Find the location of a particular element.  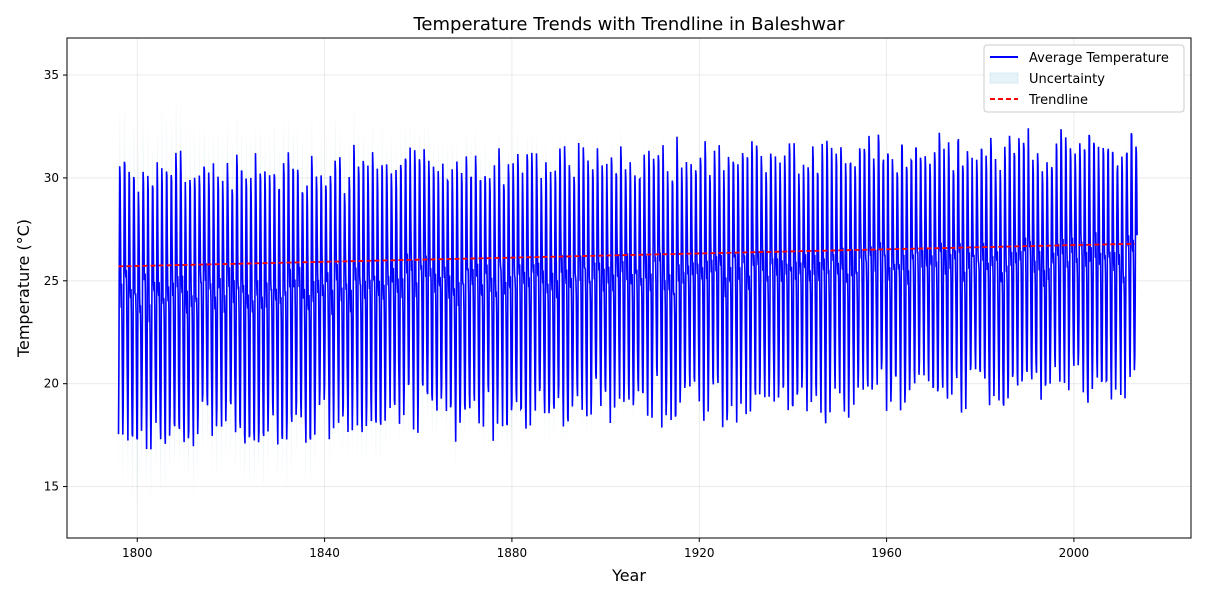

legend-box is located at coordinates (1084, 78).